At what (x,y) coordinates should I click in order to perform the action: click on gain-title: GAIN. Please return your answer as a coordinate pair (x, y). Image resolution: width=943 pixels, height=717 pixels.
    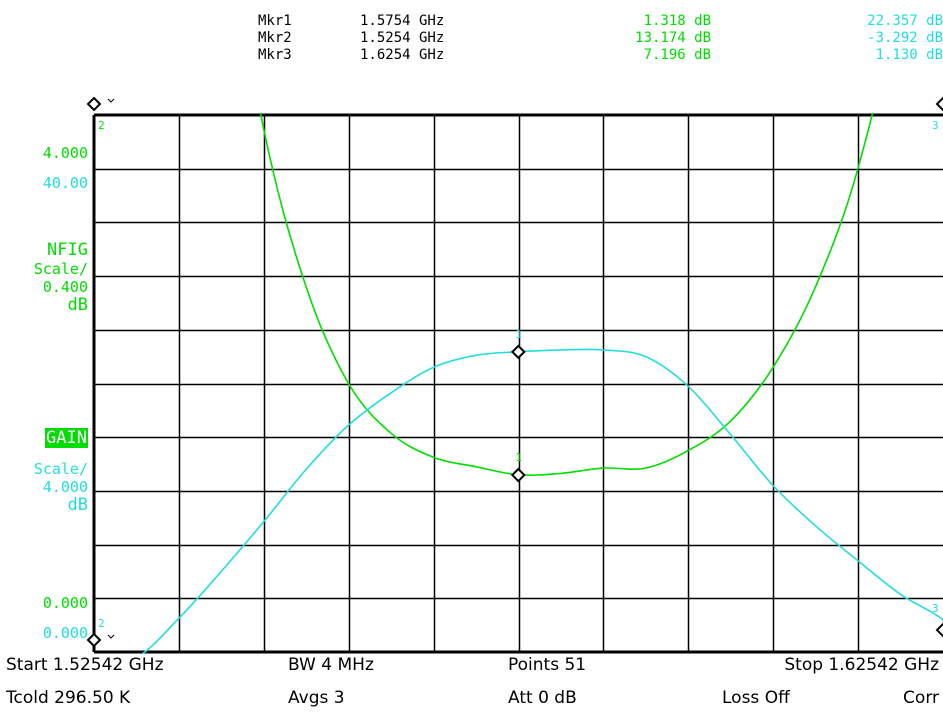
    Looking at the image, I should click on (66, 438).